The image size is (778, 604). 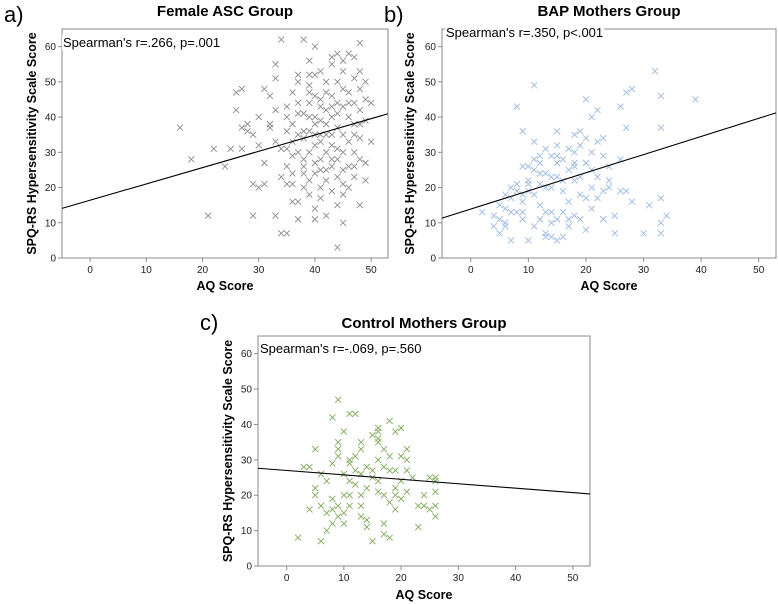 What do you see at coordinates (431, 47) in the screenshot?
I see `y-tick-label: 60` at bounding box center [431, 47].